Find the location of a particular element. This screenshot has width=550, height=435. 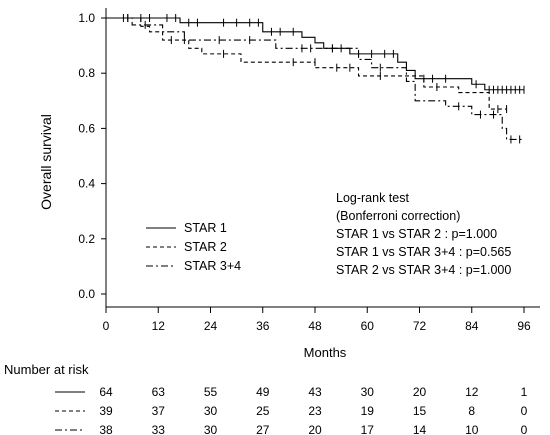

risk-count: 33 is located at coordinates (159, 429).